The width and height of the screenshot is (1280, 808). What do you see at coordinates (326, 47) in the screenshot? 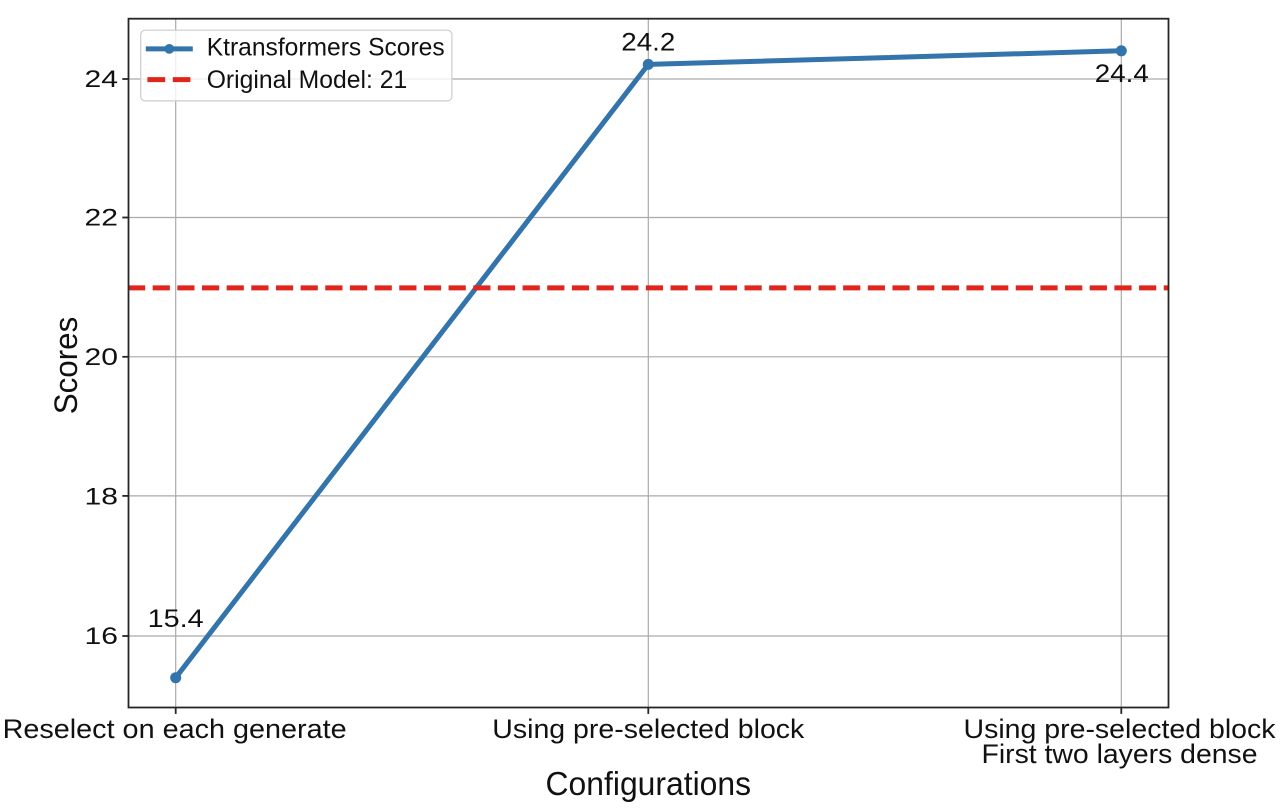
I see `svg-text: Ktransformers Scores` at bounding box center [326, 47].